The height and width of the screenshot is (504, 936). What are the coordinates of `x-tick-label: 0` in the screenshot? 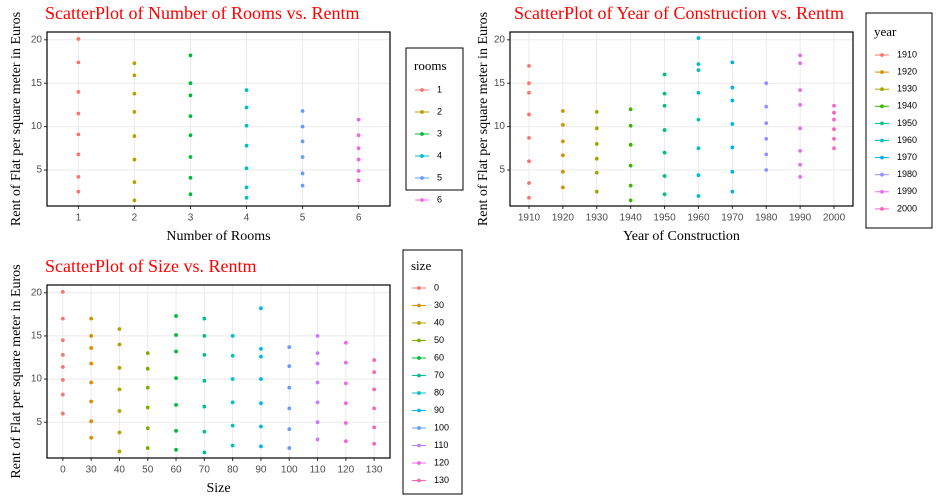 It's located at (63, 470).